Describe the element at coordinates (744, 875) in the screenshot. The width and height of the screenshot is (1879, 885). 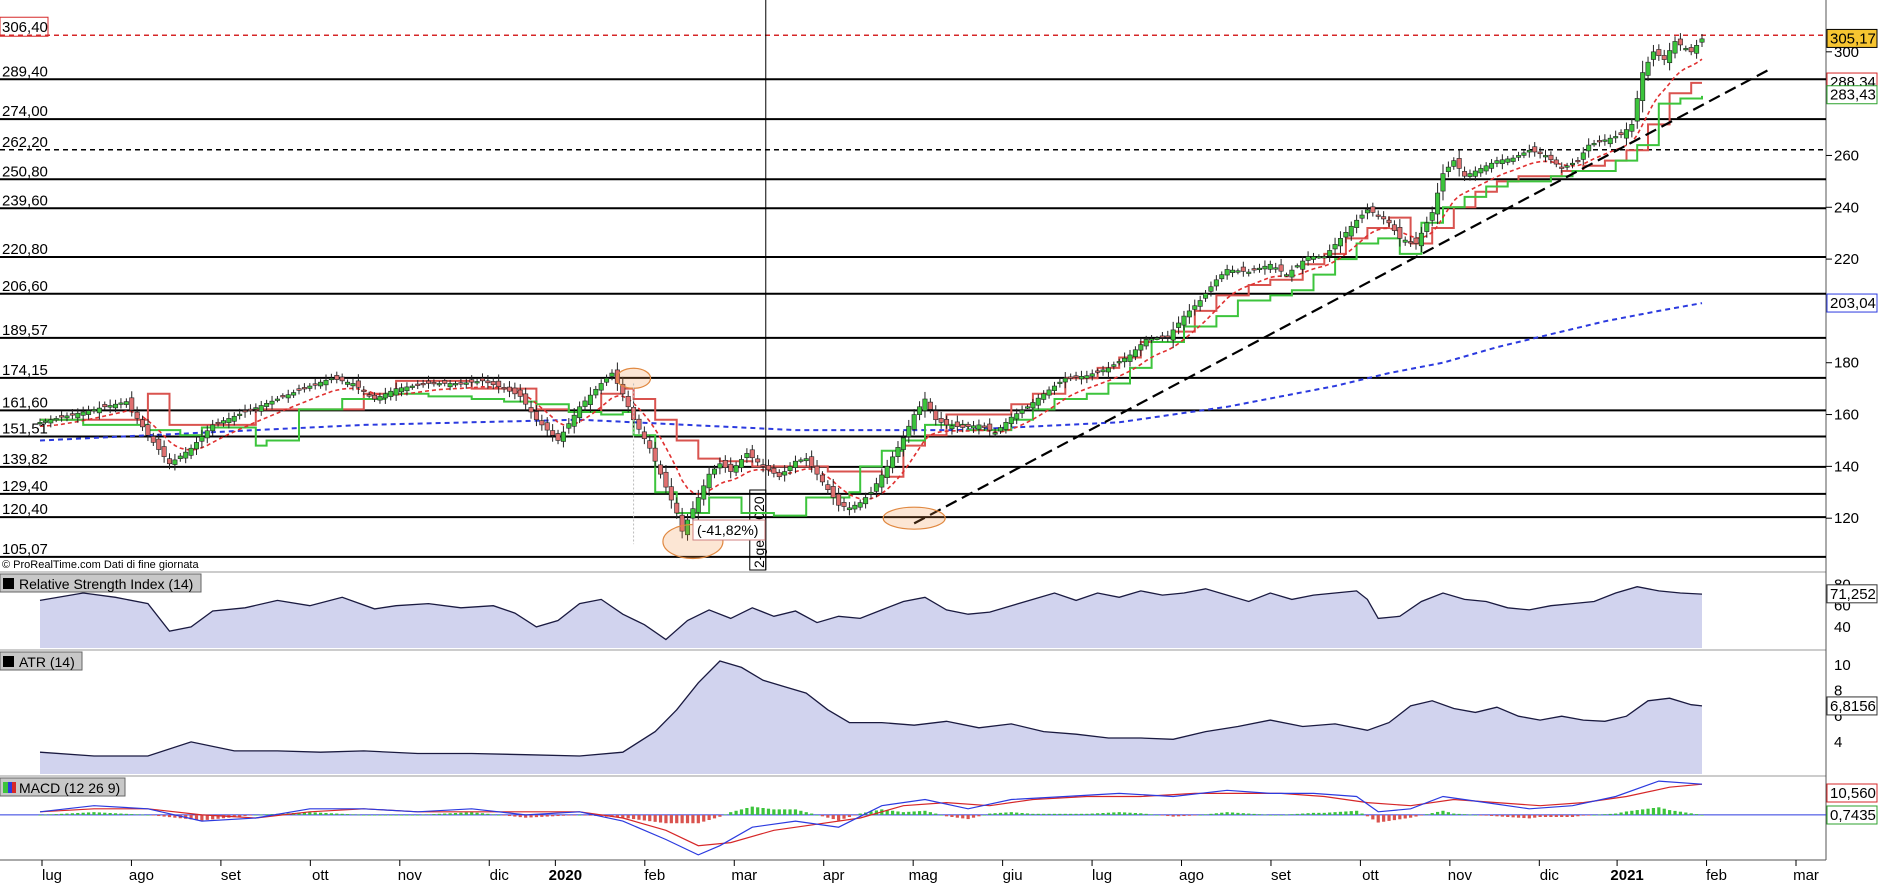
I see `month-label: mar` at that location.